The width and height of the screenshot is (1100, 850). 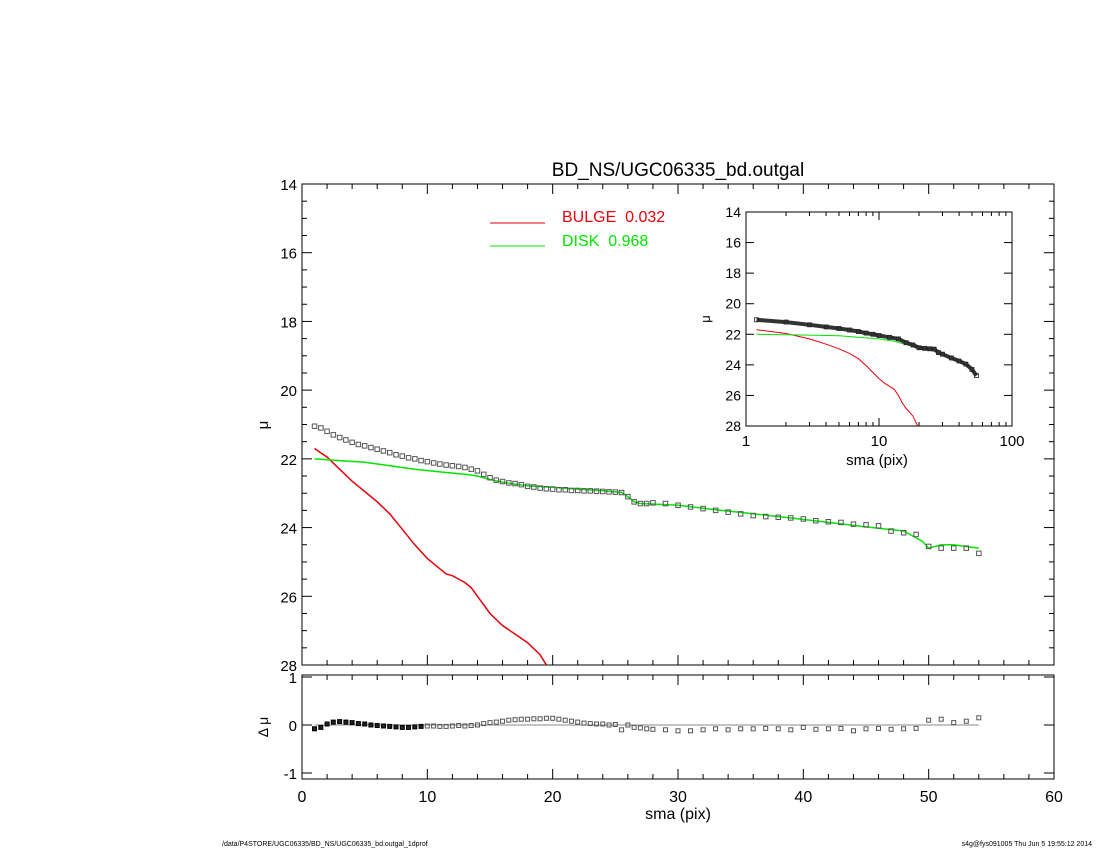 I want to click on inset-ytick-label: 26, so click(x=733, y=395).